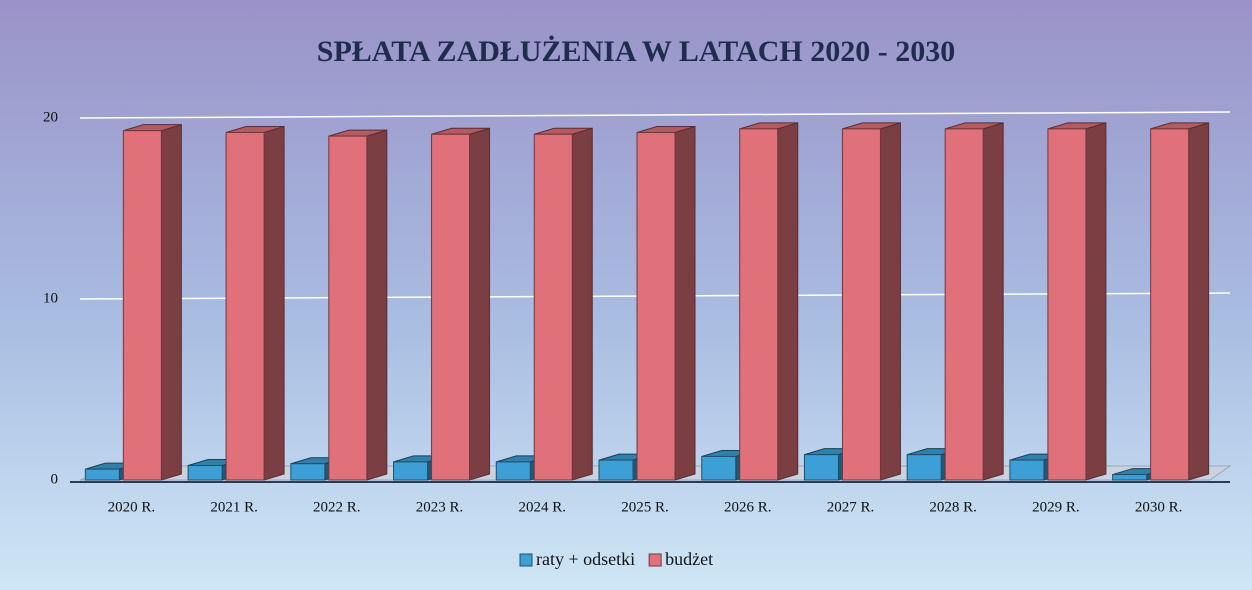 Image resolution: width=1252 pixels, height=590 pixels. What do you see at coordinates (50, 298) in the screenshot?
I see `y-tick-label: 10` at bounding box center [50, 298].